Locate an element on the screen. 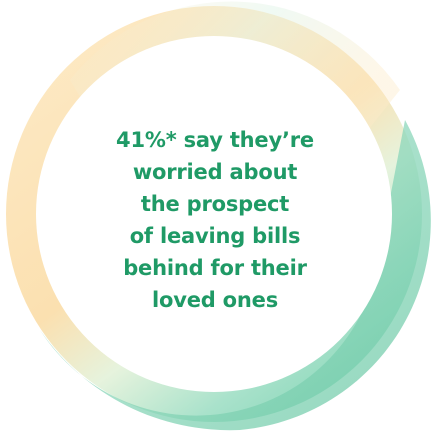 The height and width of the screenshot is (434, 431). statistic-line: the prospect is located at coordinates (215, 204).